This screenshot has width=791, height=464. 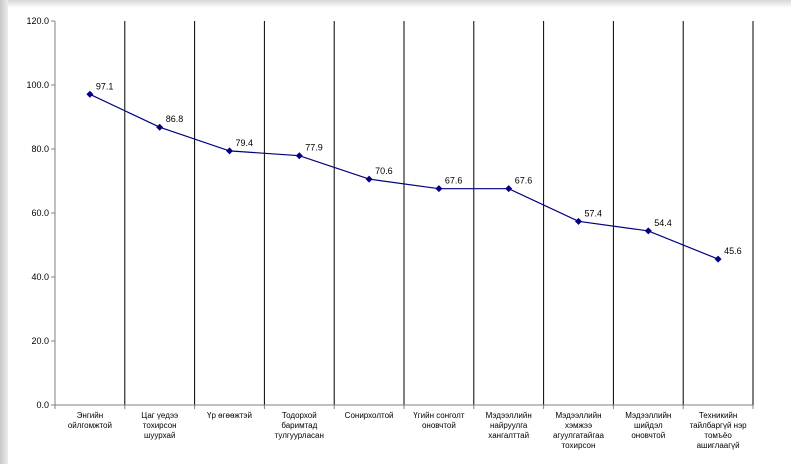 I want to click on y-tick-label: 60.0, so click(x=40, y=213).